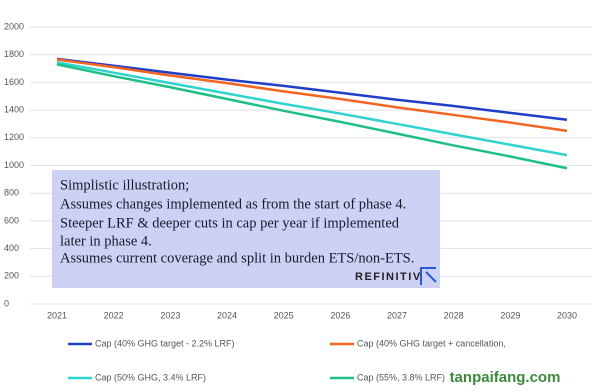  Describe the element at coordinates (57, 315) in the screenshot. I see `x-tick-label: 2021` at that location.